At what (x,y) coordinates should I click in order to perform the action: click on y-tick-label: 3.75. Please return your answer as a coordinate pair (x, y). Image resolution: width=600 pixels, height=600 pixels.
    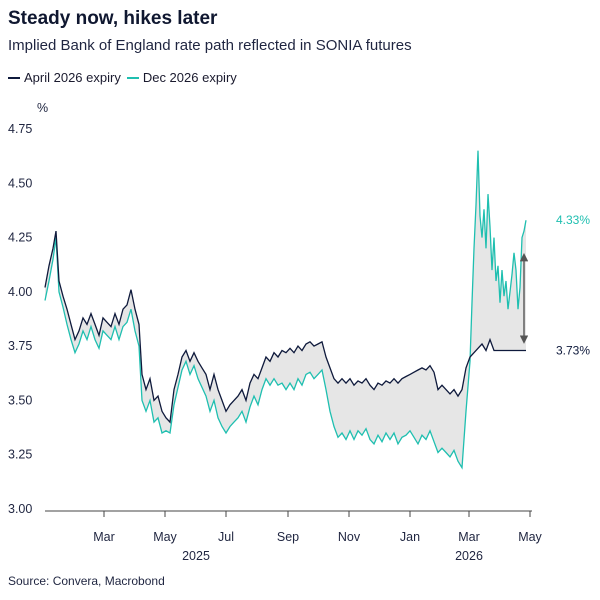
    Looking at the image, I should click on (20, 346).